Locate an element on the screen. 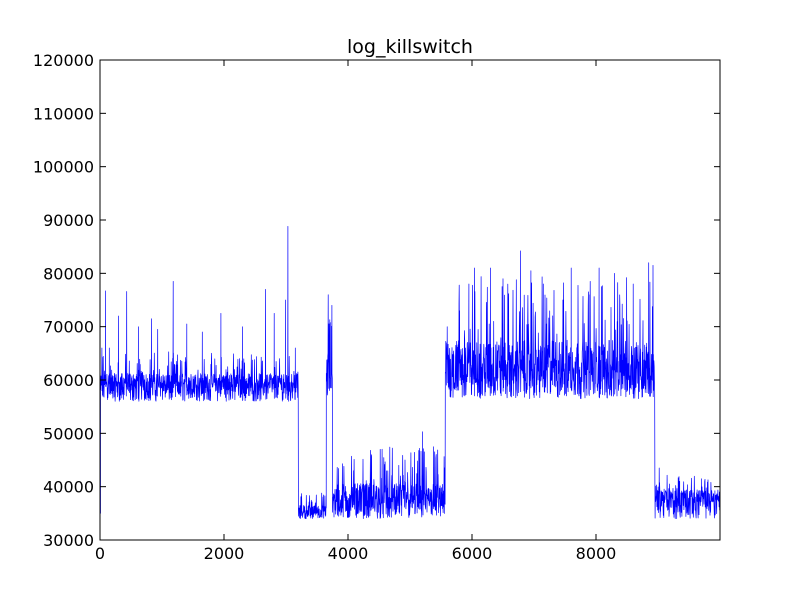 The width and height of the screenshot is (800, 600). x-tick-label: 0 is located at coordinates (100, 553).